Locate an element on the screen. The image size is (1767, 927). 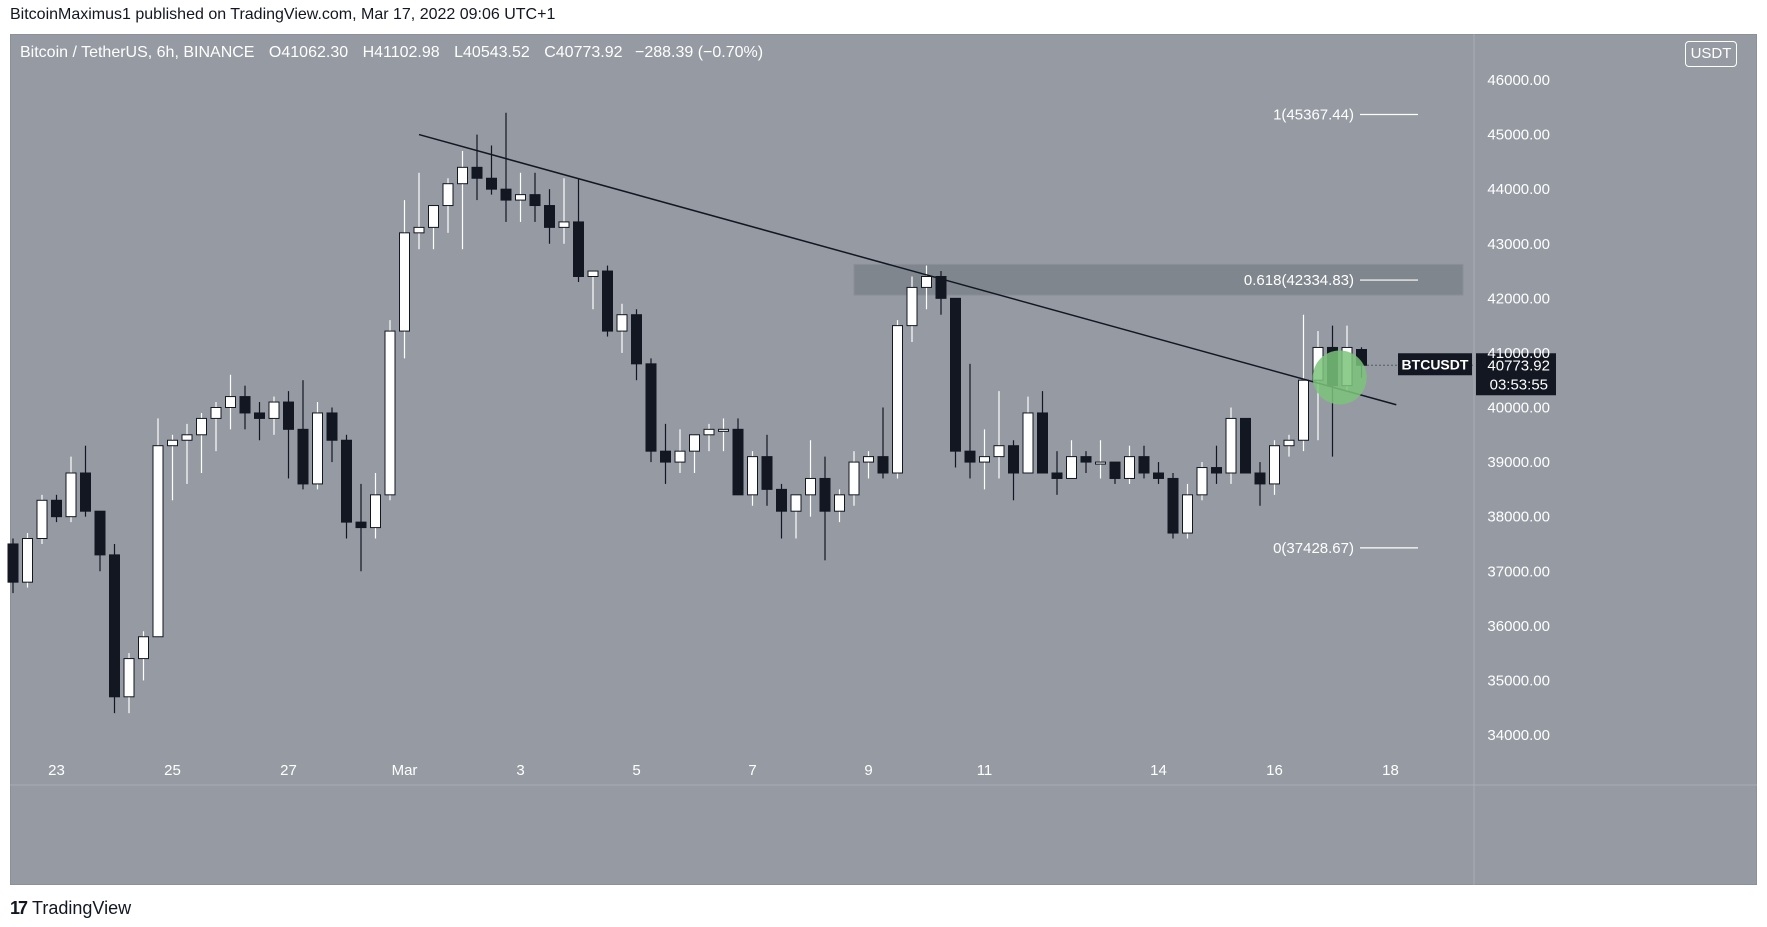
symbol-tag-label: BTCUSDT is located at coordinates (1435, 364).